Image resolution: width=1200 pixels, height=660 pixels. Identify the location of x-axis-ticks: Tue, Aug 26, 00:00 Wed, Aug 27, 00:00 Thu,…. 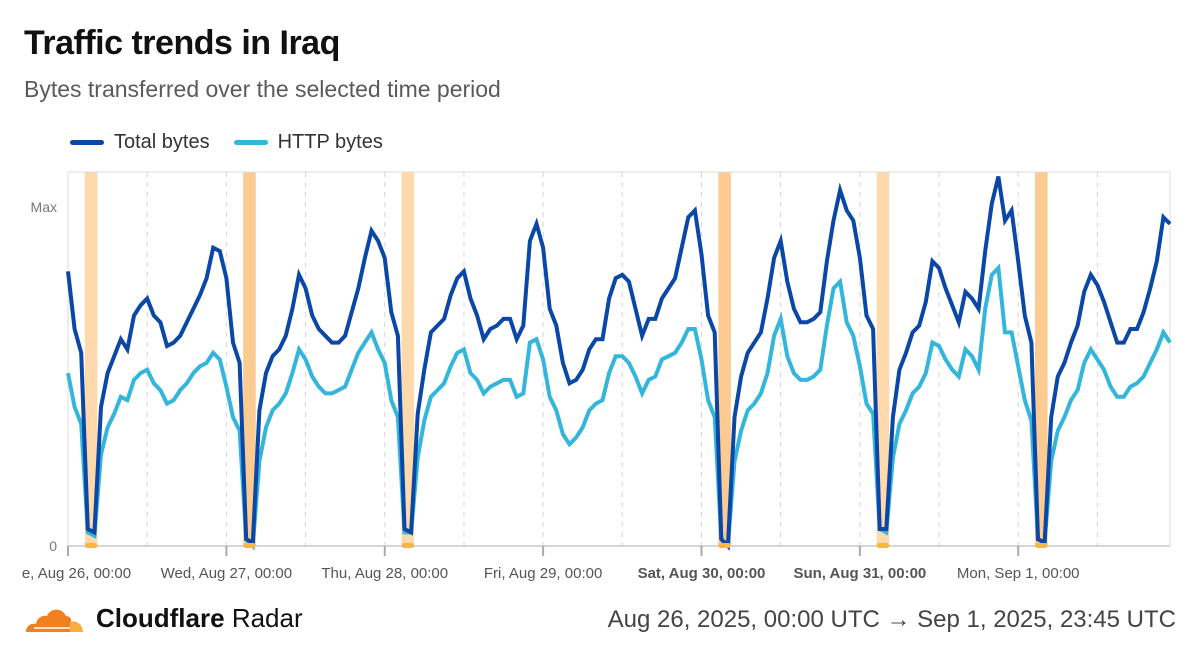
(542, 564).